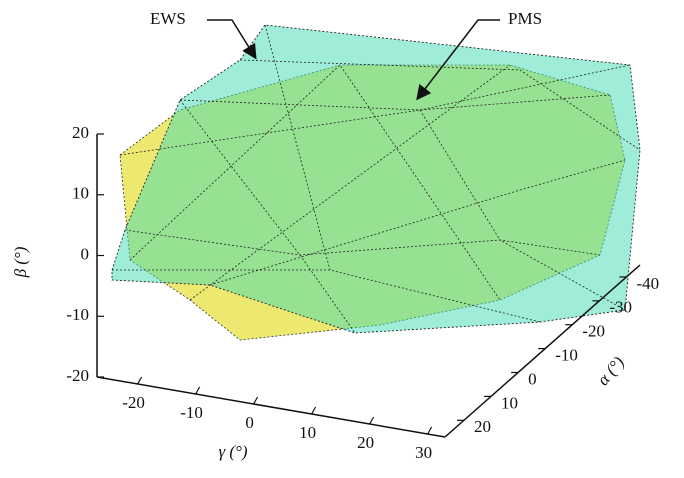 The image size is (684, 478). I want to click on z-tick-label: 10, so click(509, 402).